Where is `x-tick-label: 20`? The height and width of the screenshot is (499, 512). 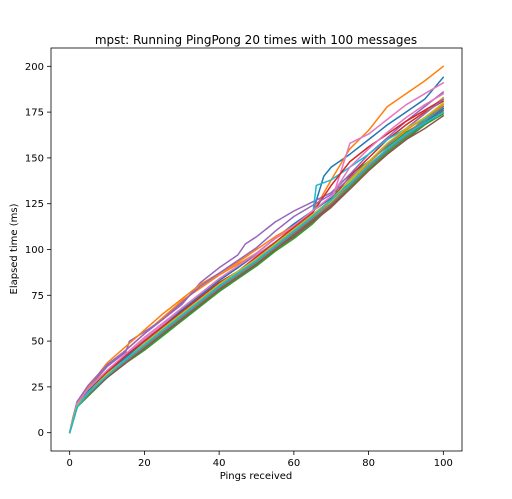
x-tick-label: 20 is located at coordinates (144, 463).